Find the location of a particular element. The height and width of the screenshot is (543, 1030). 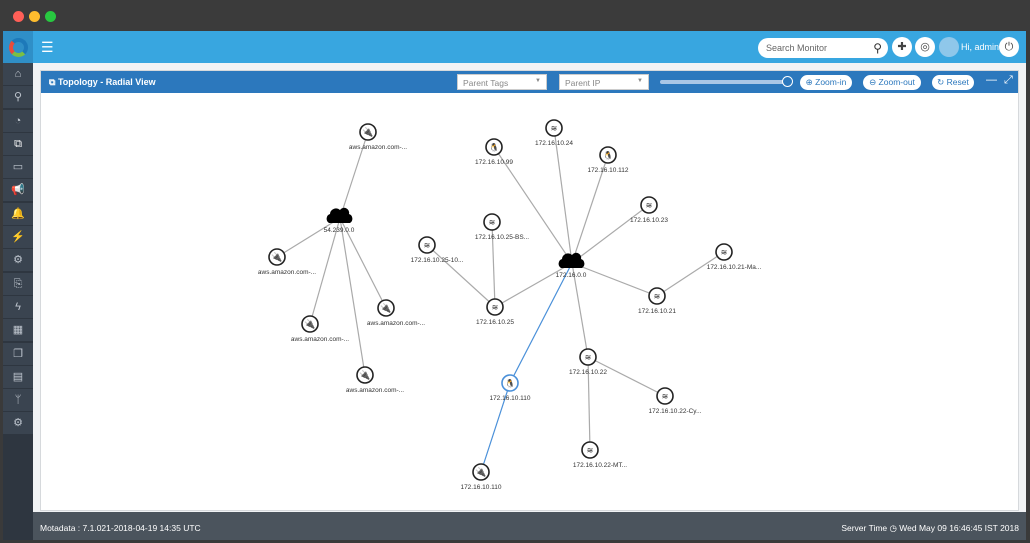

gears-icon: ⚙ is located at coordinates (18, 260).